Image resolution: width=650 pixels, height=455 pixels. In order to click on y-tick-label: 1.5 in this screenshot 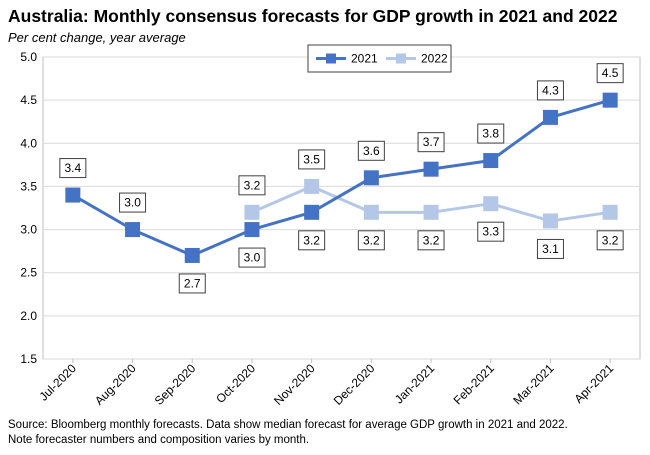, I will do `click(28, 359)`.